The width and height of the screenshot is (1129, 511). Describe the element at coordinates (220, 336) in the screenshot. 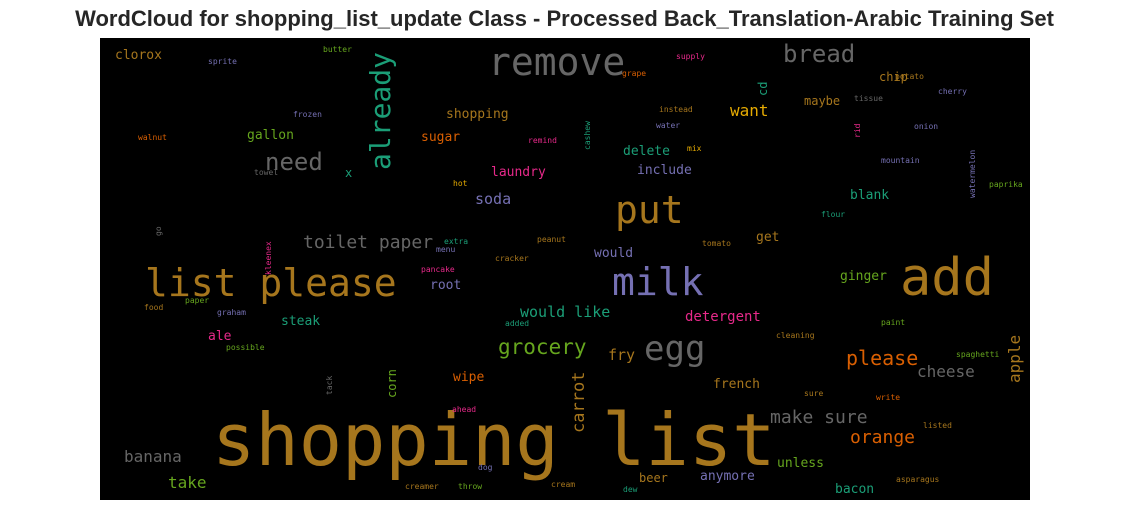

I see `word-ale: ale` at that location.